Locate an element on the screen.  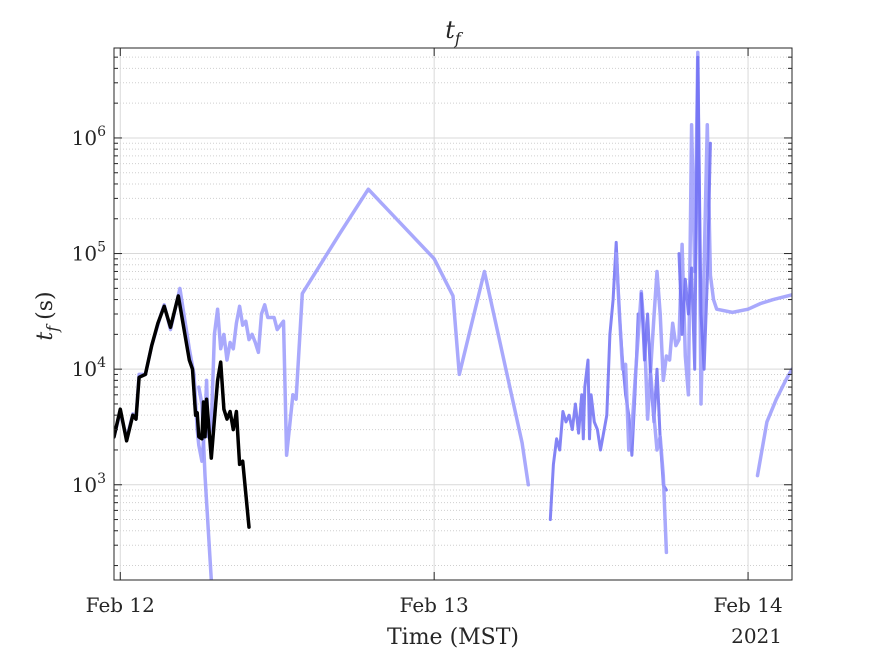
y-tick-label: 10⁶ is located at coordinates (89, 137).